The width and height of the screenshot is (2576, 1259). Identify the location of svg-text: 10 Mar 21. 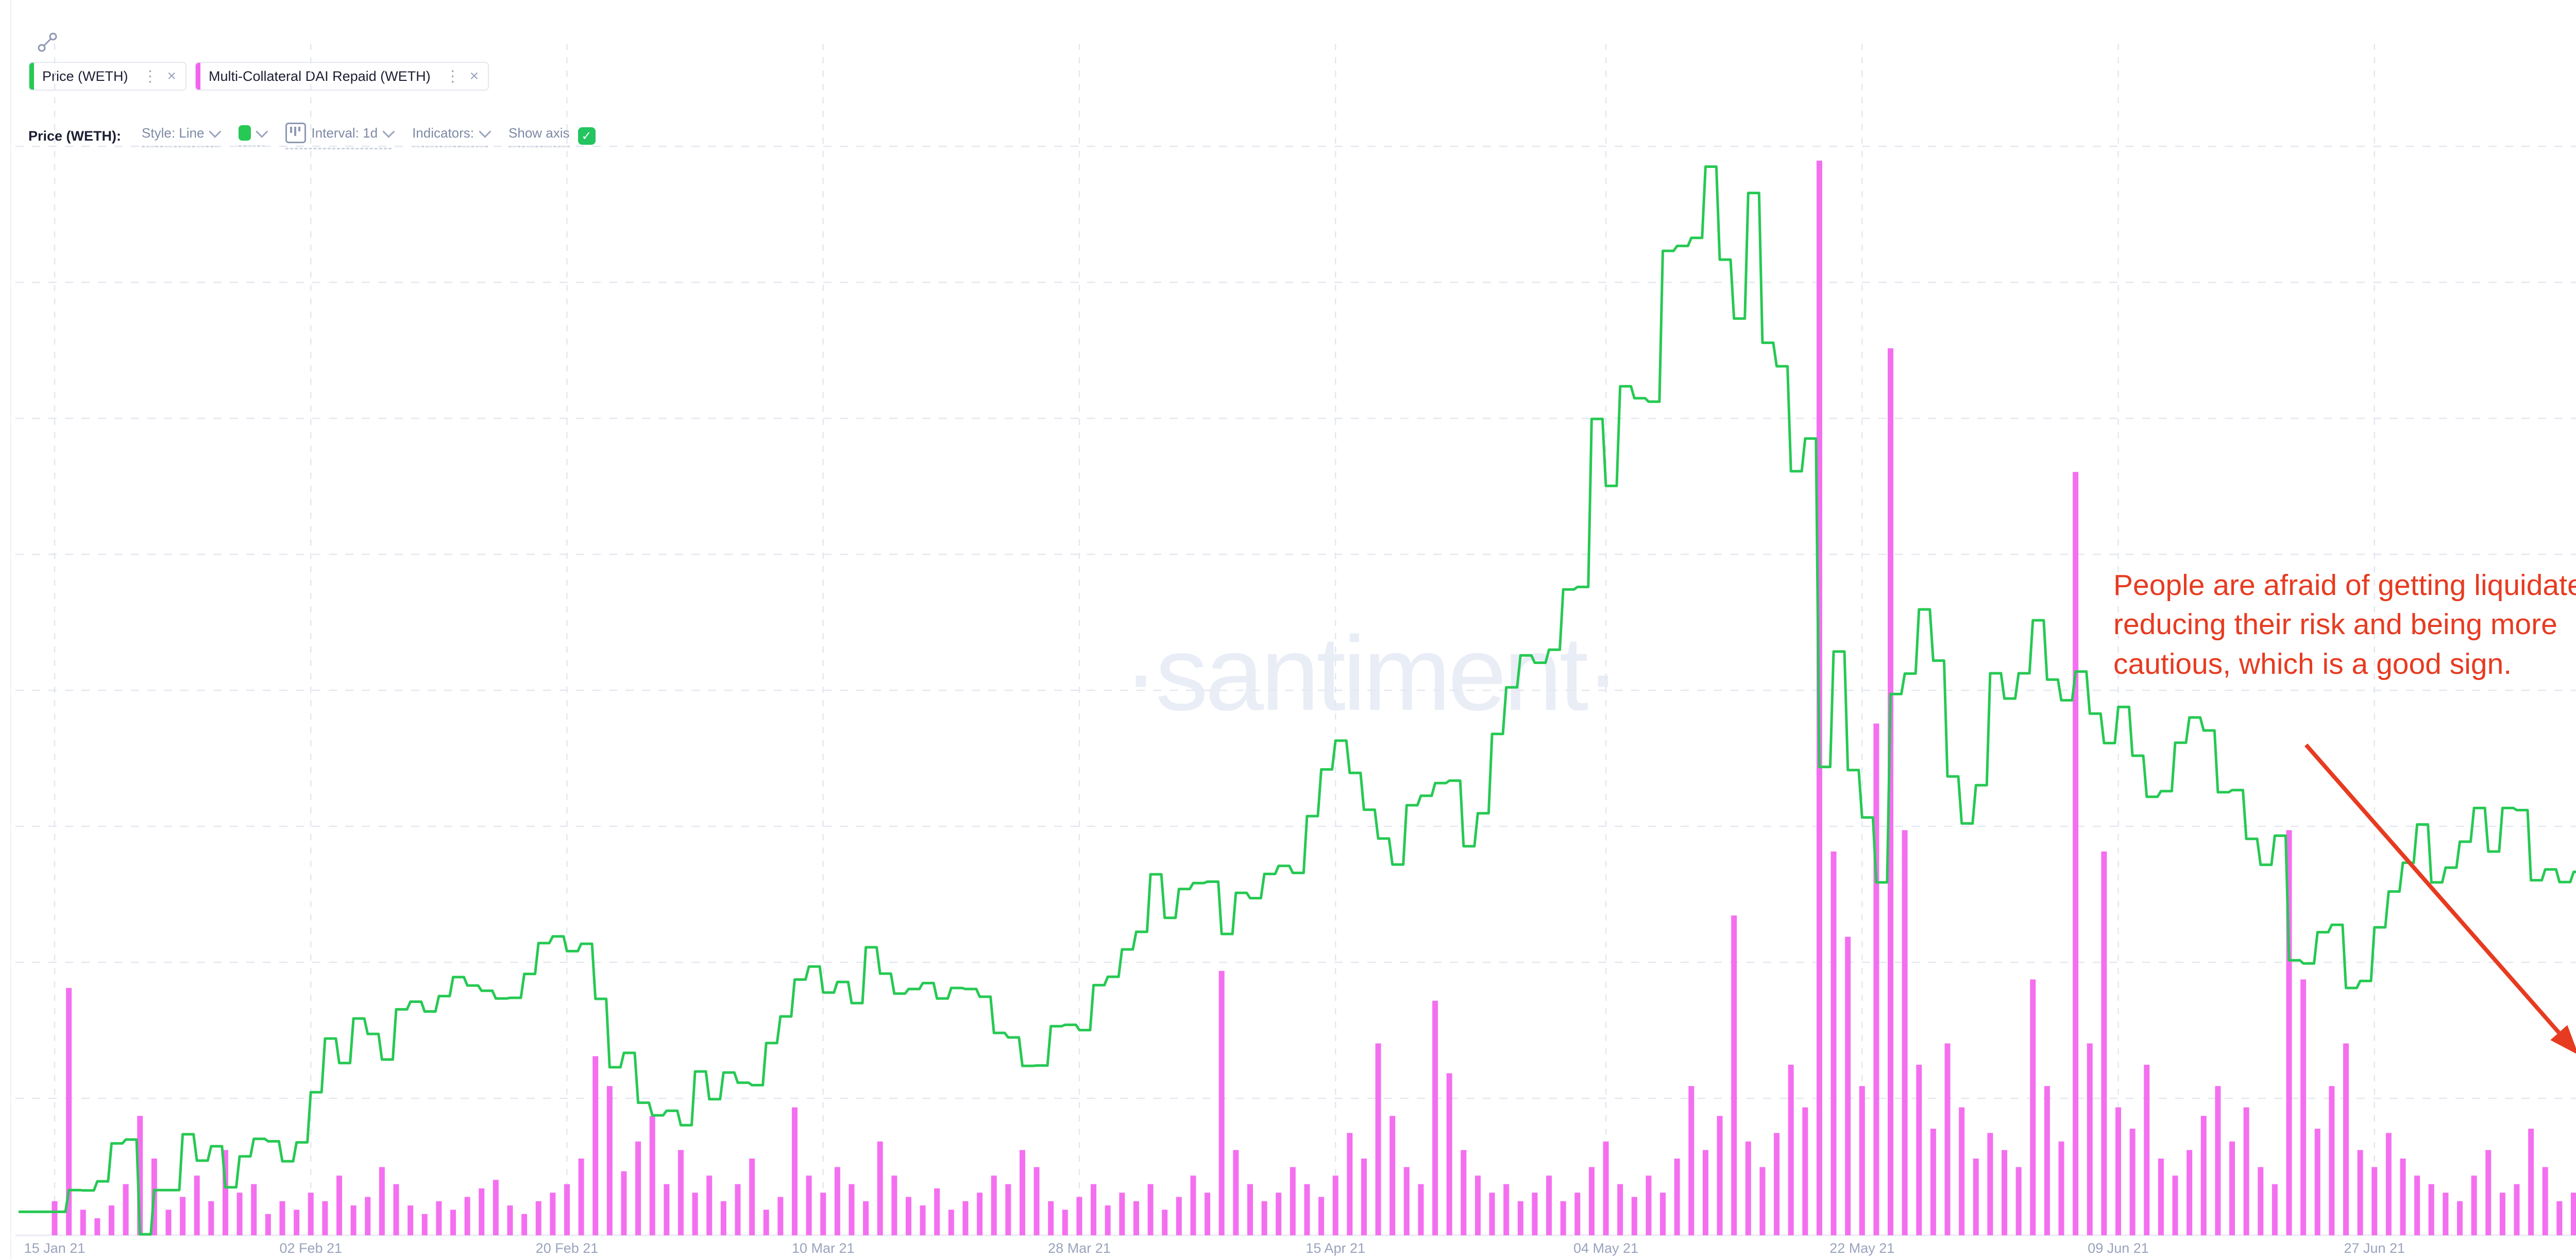
(823, 1248).